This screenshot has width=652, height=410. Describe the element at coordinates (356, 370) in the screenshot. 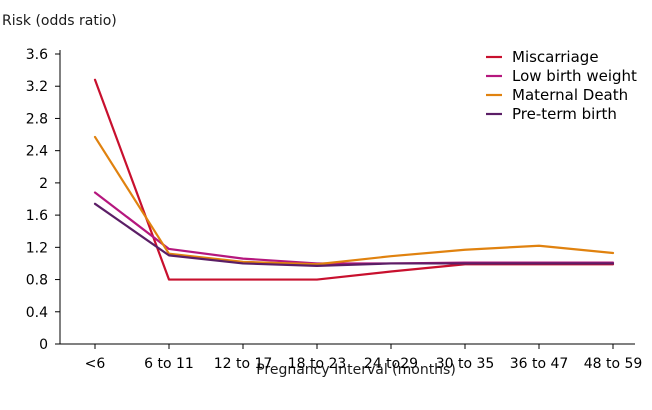

I see `x-axis-title: Pregnancy Interval (months)` at that location.